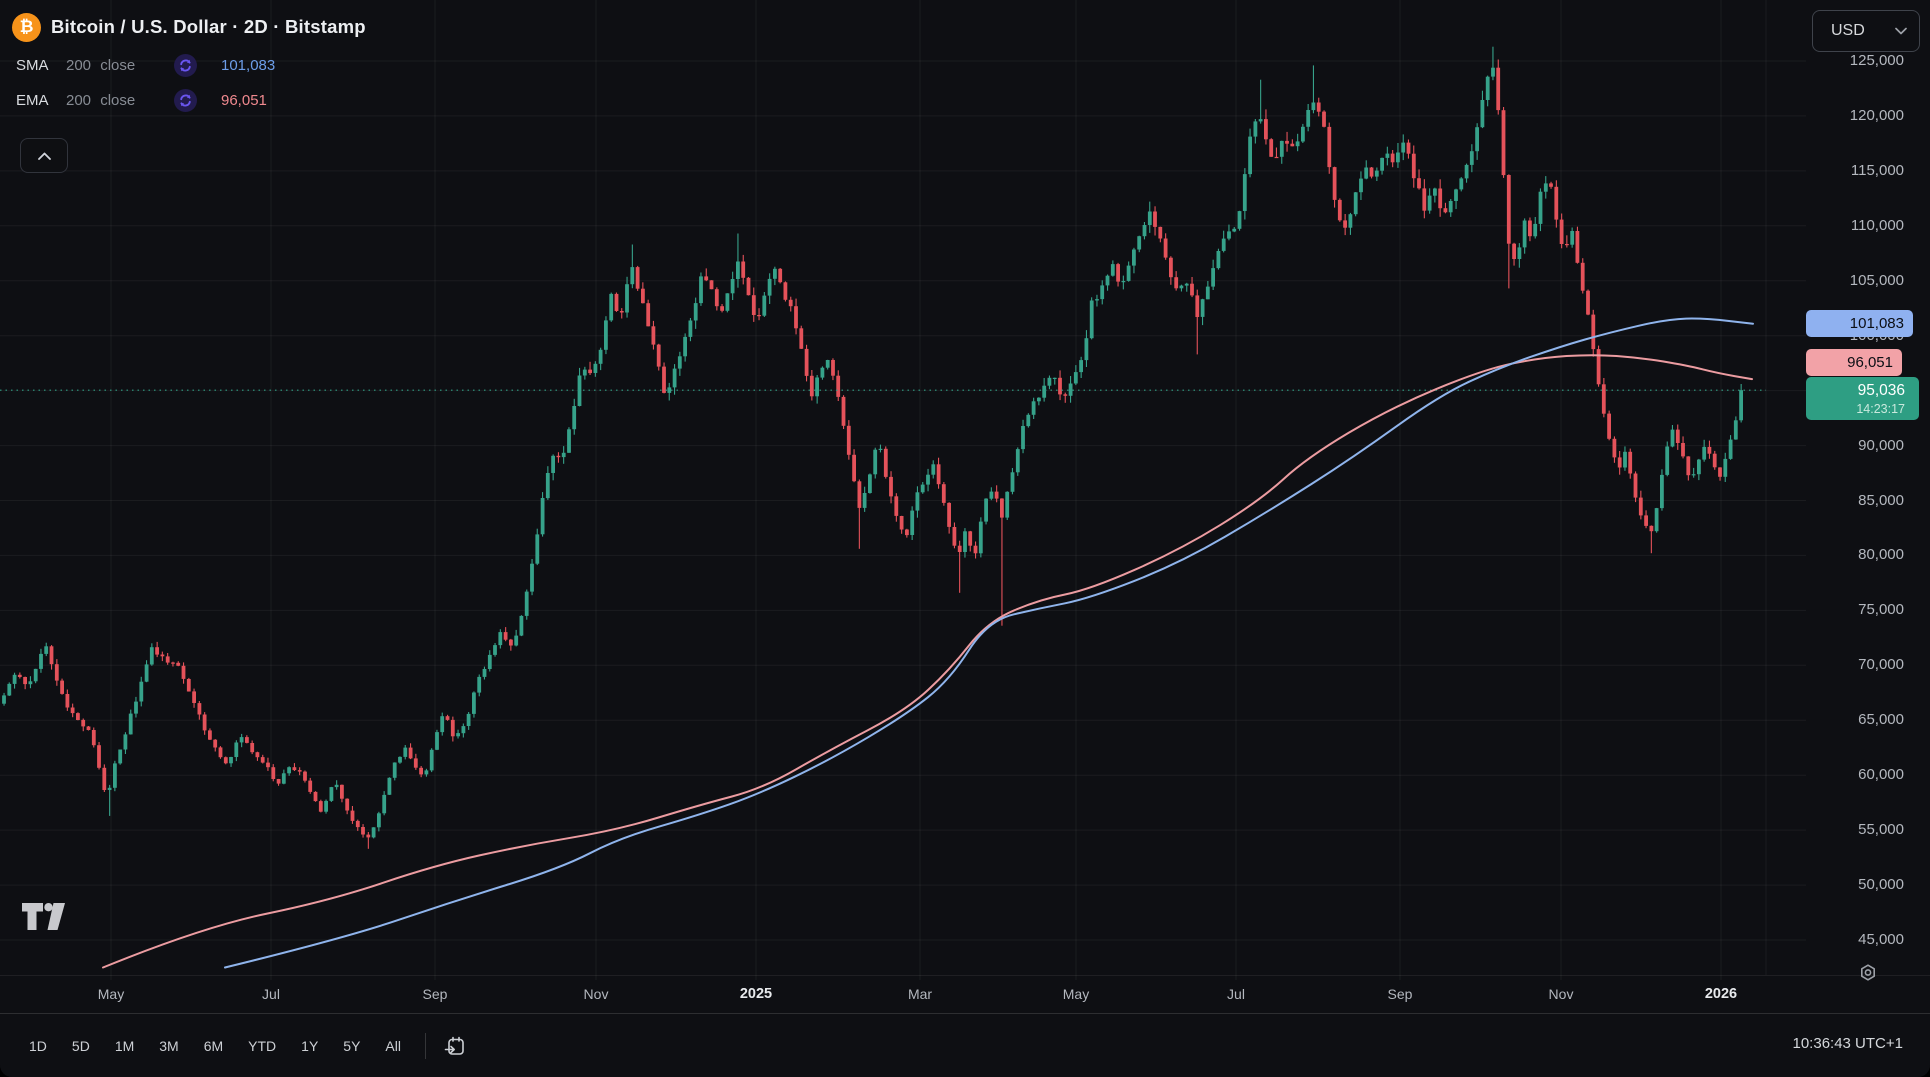  Describe the element at coordinates (1848, 1043) in the screenshot. I see `clock-timezone: 10:36:43 UTC+1` at that location.